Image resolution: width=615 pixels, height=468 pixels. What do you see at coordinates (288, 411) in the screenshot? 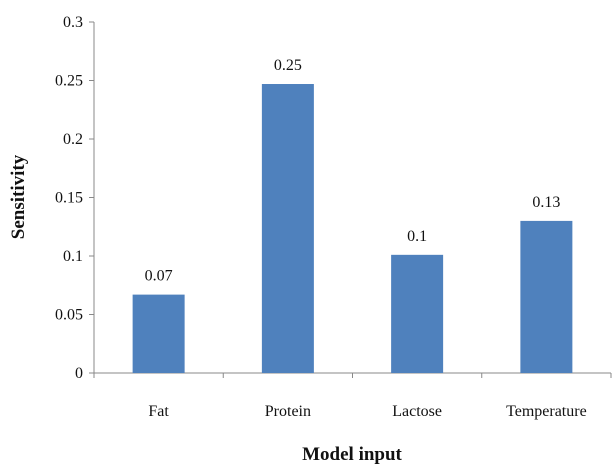
I see `x-tick-label: Protein` at bounding box center [288, 411].